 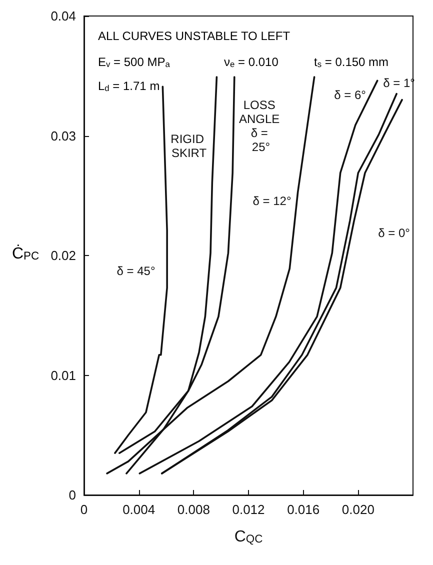 I want to click on series-label: δ = 12°, so click(x=272, y=201).